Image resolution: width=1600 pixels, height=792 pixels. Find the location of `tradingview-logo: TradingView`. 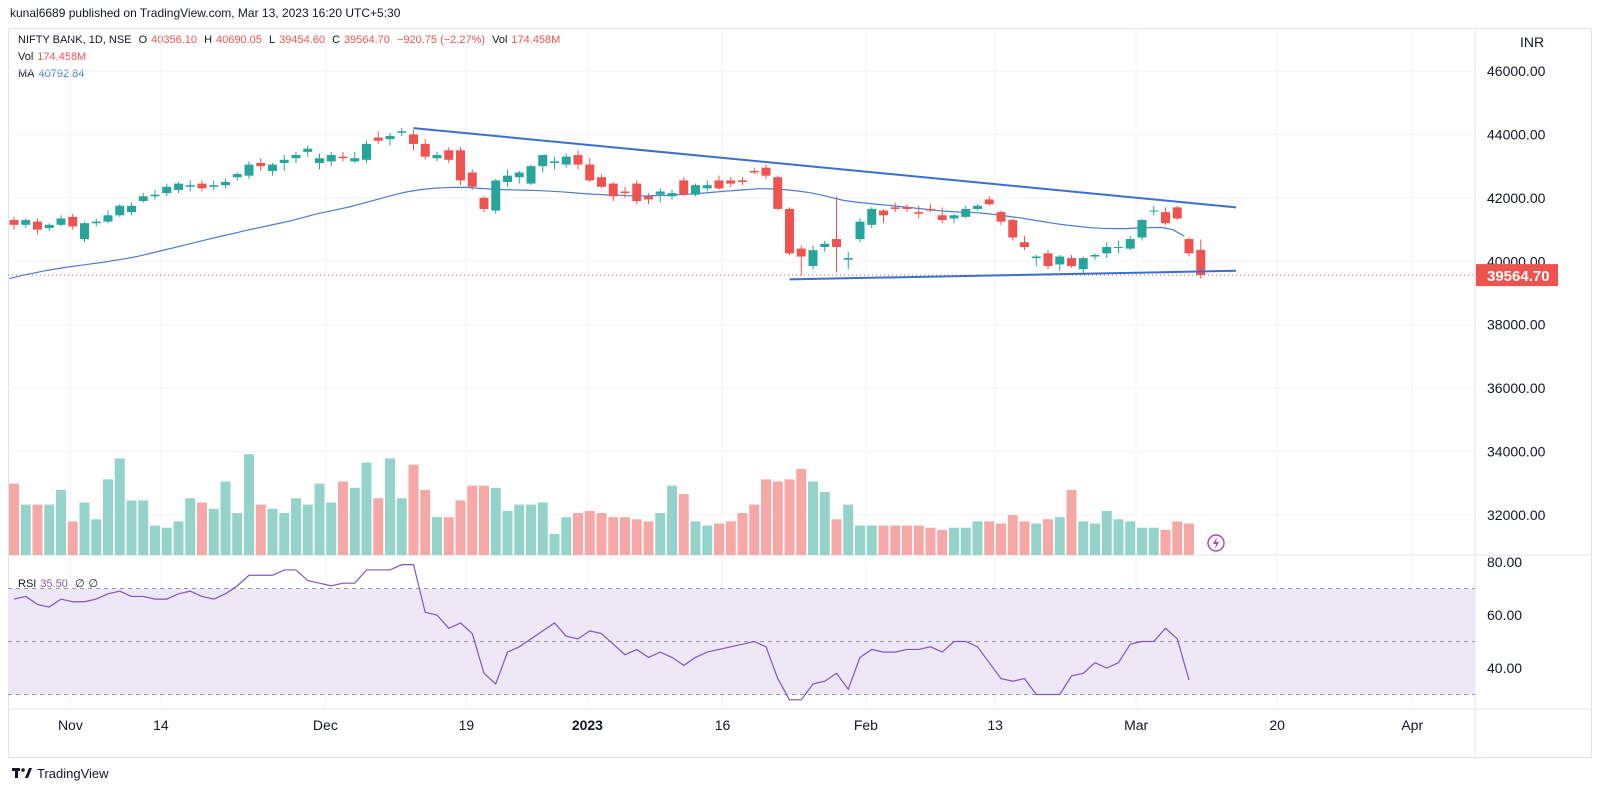

tradingview-logo: TradingView is located at coordinates (60, 773).